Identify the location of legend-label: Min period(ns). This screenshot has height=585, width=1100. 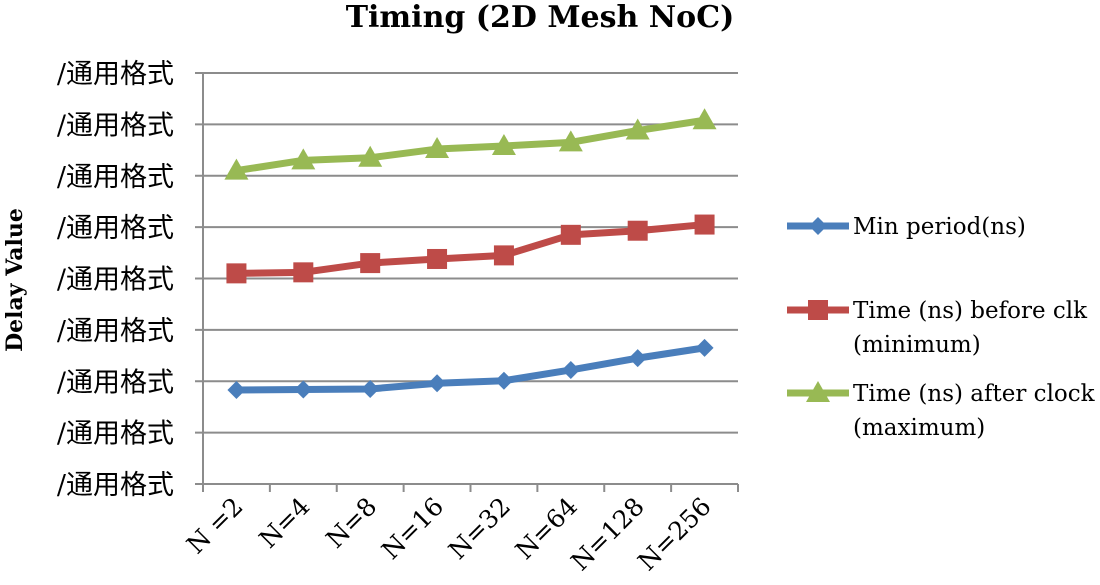
(939, 227).